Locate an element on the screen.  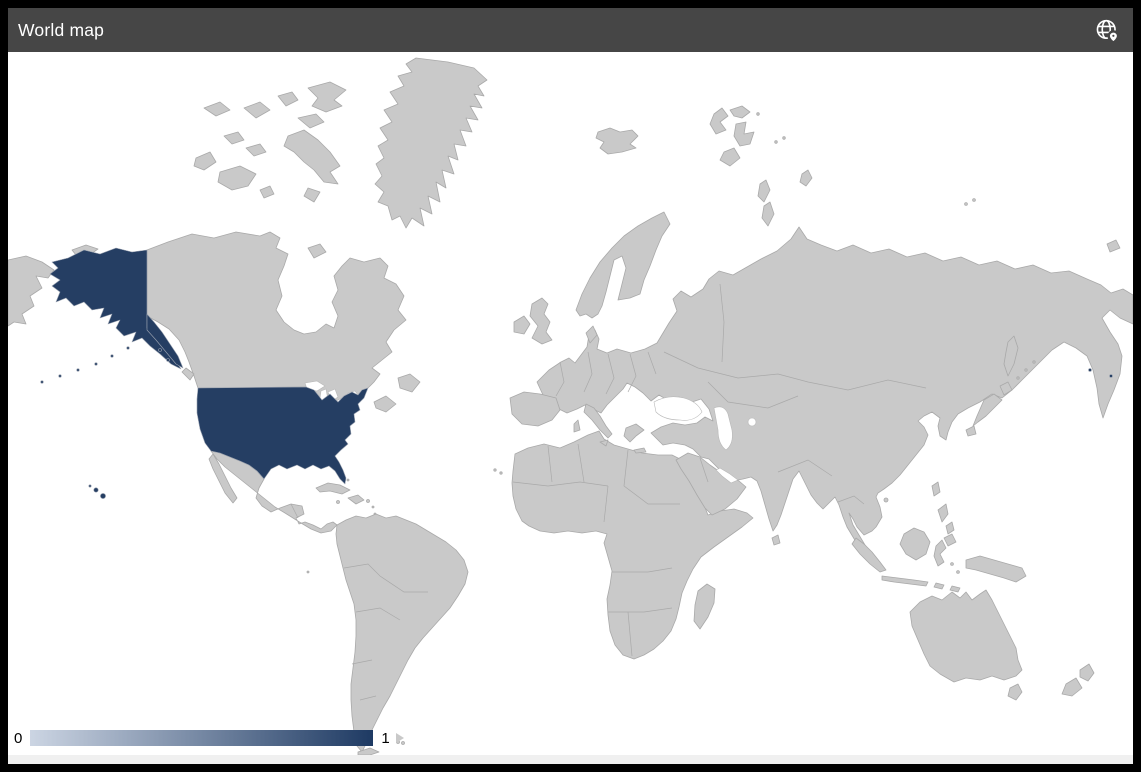
region-japan is located at coordinates (1006, 388).